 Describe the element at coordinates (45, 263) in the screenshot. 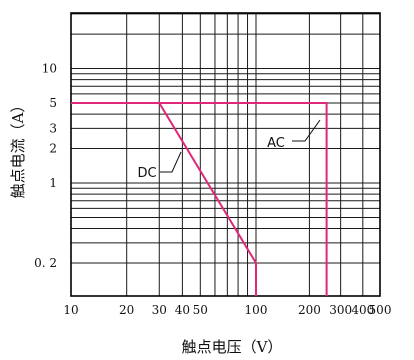

I see `y-tick-label: 0. 2` at that location.